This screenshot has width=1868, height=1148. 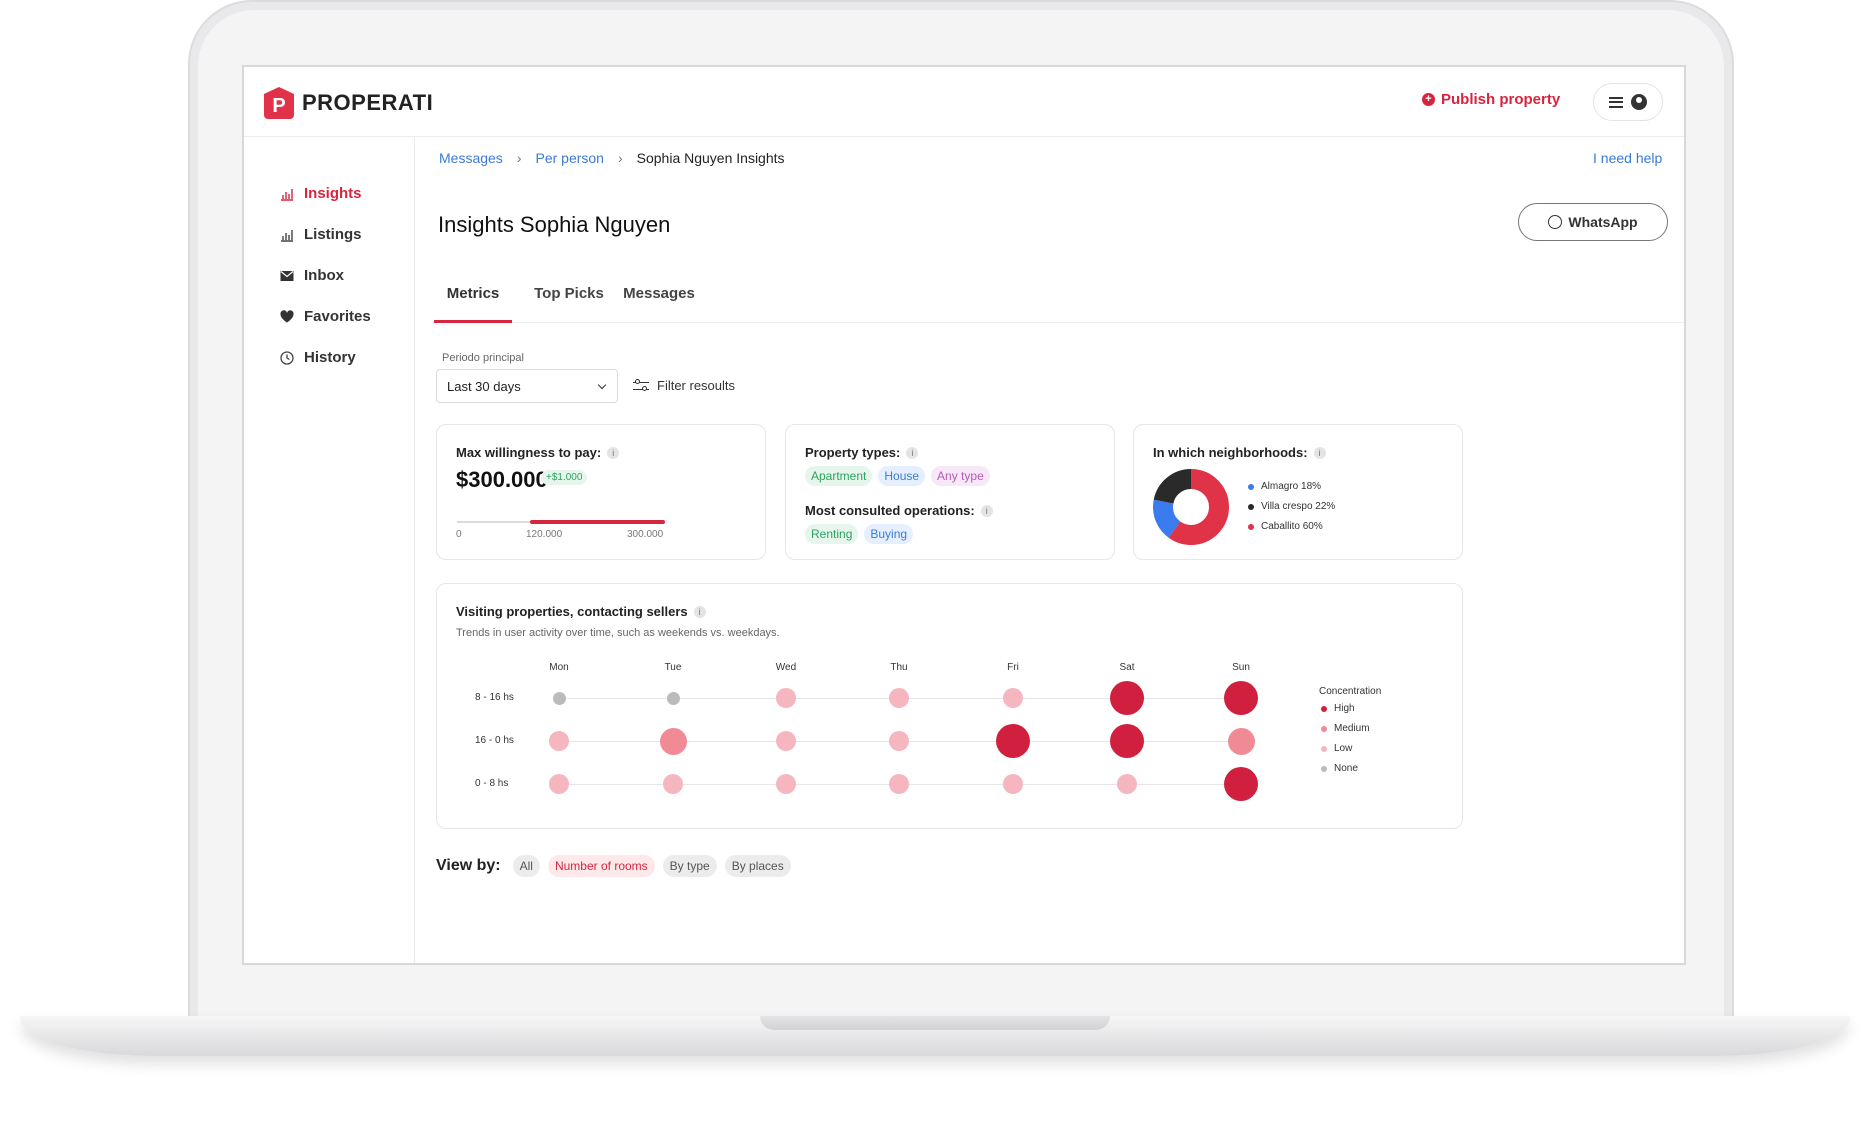 What do you see at coordinates (1628, 158) in the screenshot?
I see `help-link: I need help` at bounding box center [1628, 158].